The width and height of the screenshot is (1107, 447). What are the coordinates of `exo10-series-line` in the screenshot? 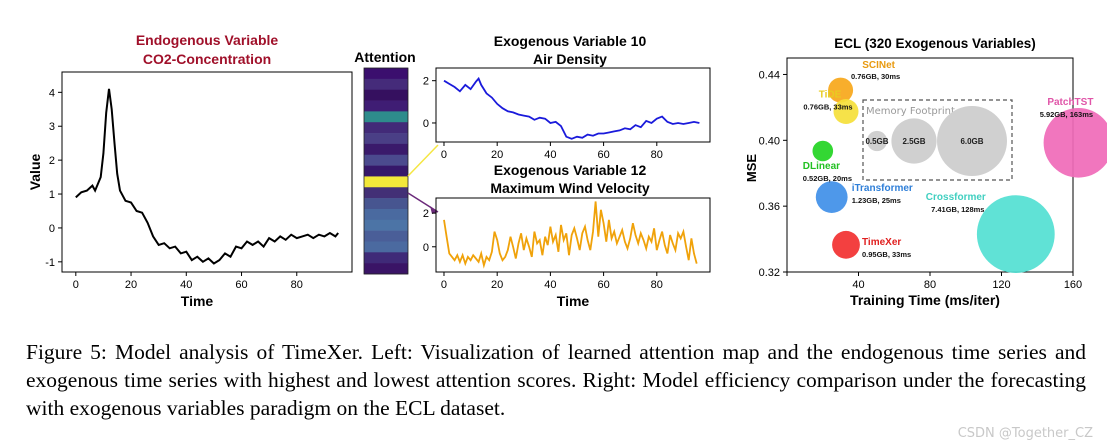 It's located at (571, 108).